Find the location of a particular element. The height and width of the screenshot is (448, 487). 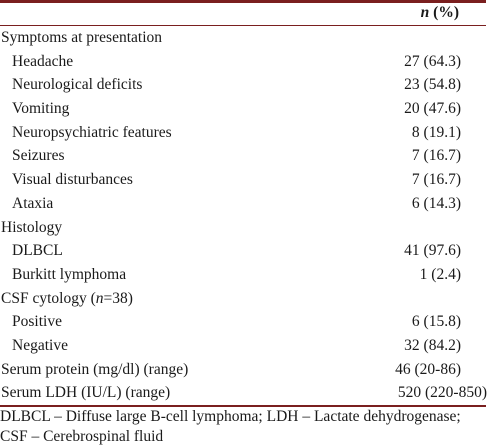

table-row: Vomiting 20 (47.6) is located at coordinates (243, 109).